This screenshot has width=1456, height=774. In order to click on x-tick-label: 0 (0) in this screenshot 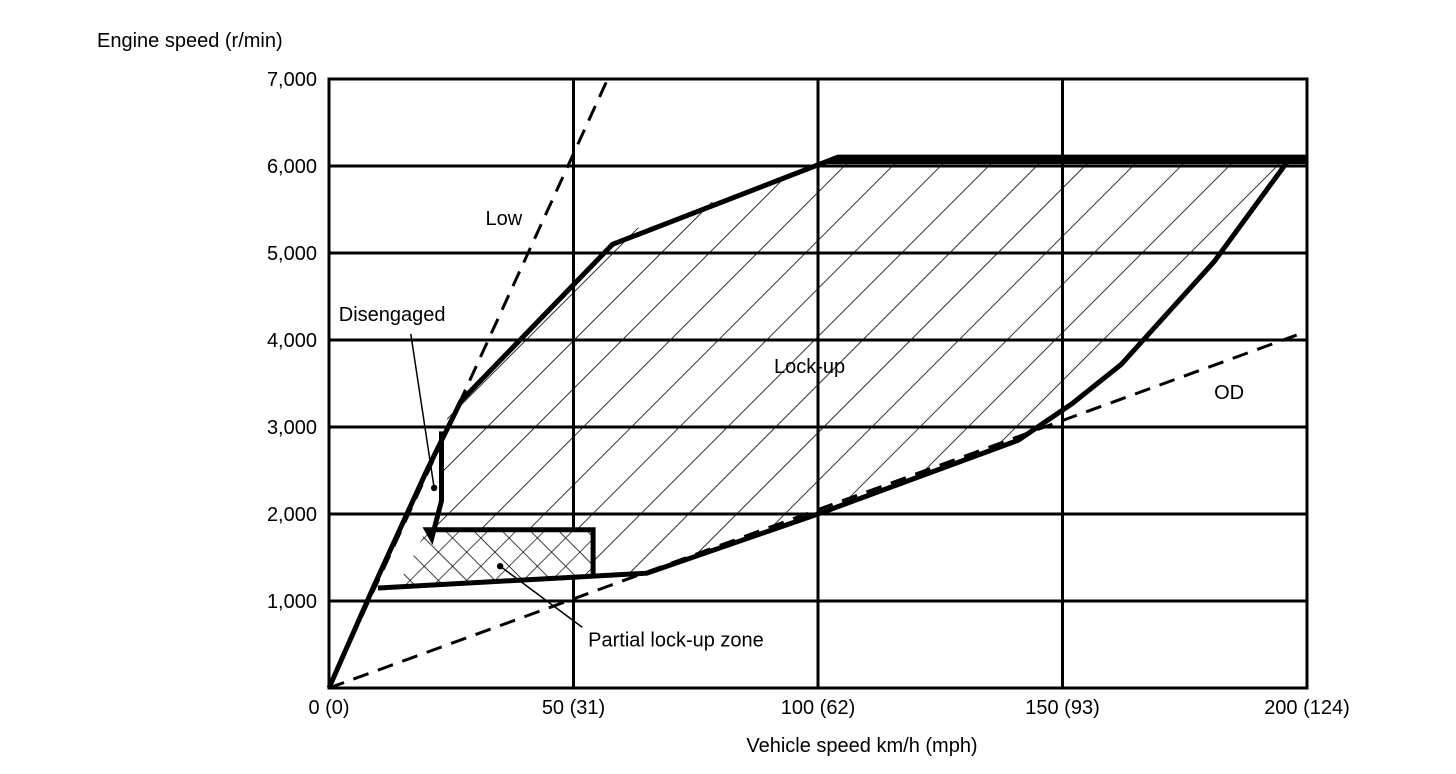, I will do `click(328, 708)`.